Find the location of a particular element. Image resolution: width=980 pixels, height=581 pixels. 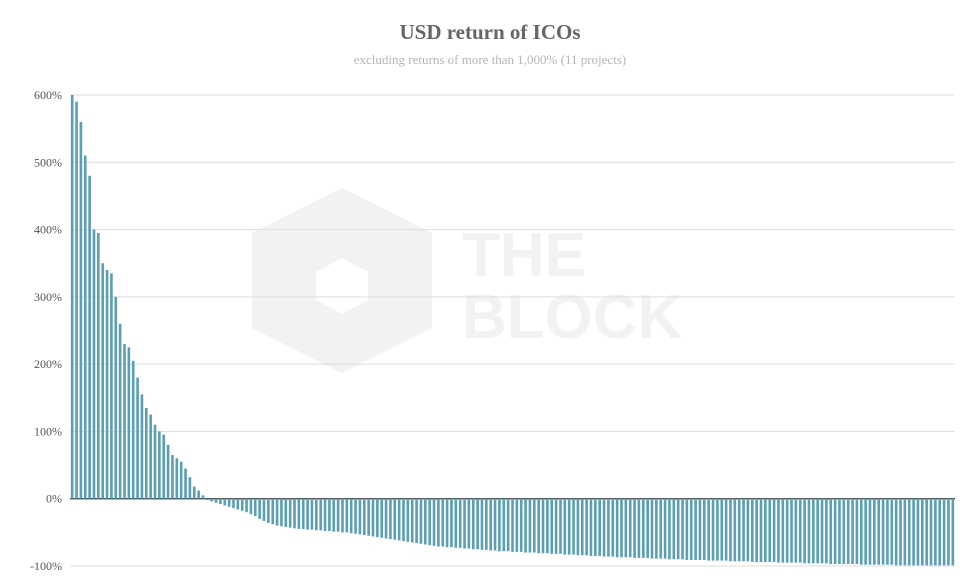

watermark-text-line2: BLOCK is located at coordinates (572, 317).